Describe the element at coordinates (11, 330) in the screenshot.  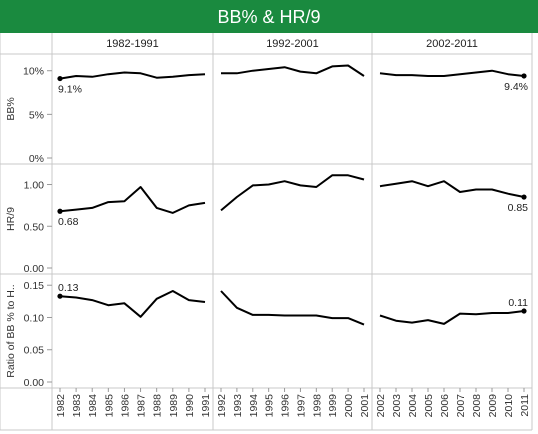
I see `y-axis-label: Ratio of BB % to H..` at that location.